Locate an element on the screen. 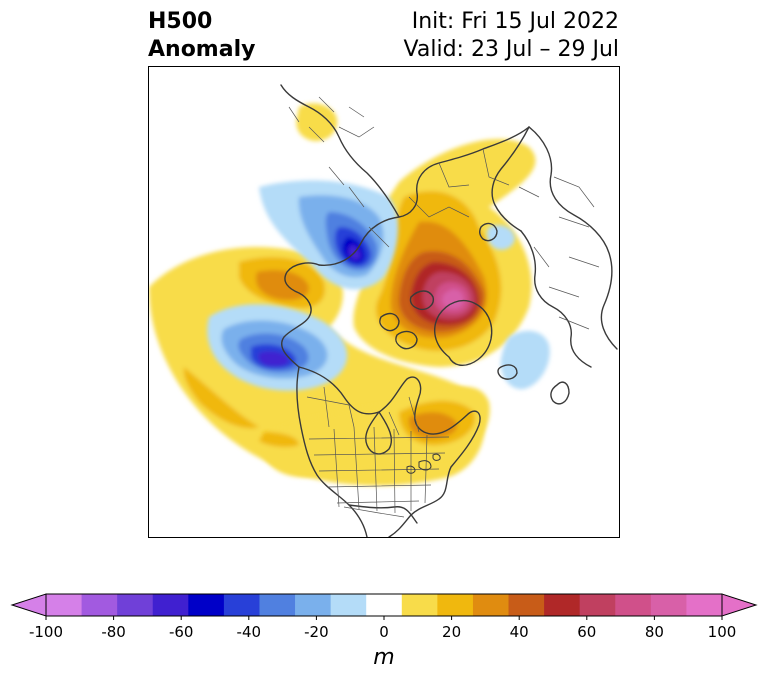 Image resolution: width=768 pixels, height=684 pixels. positive-anomaly-arctic is located at coordinates (444, 253).